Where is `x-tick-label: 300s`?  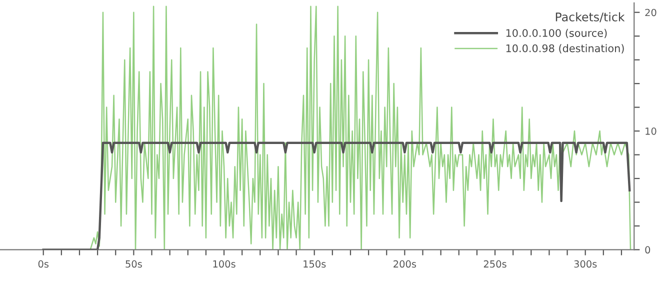 x-tick-label: 300s is located at coordinates (585, 264).